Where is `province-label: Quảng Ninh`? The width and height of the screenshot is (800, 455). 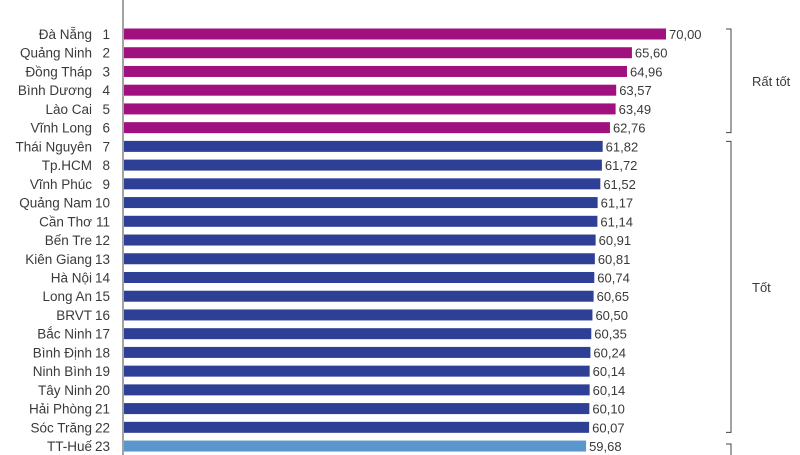 province-label: Quảng Ninh is located at coordinates (56, 53).